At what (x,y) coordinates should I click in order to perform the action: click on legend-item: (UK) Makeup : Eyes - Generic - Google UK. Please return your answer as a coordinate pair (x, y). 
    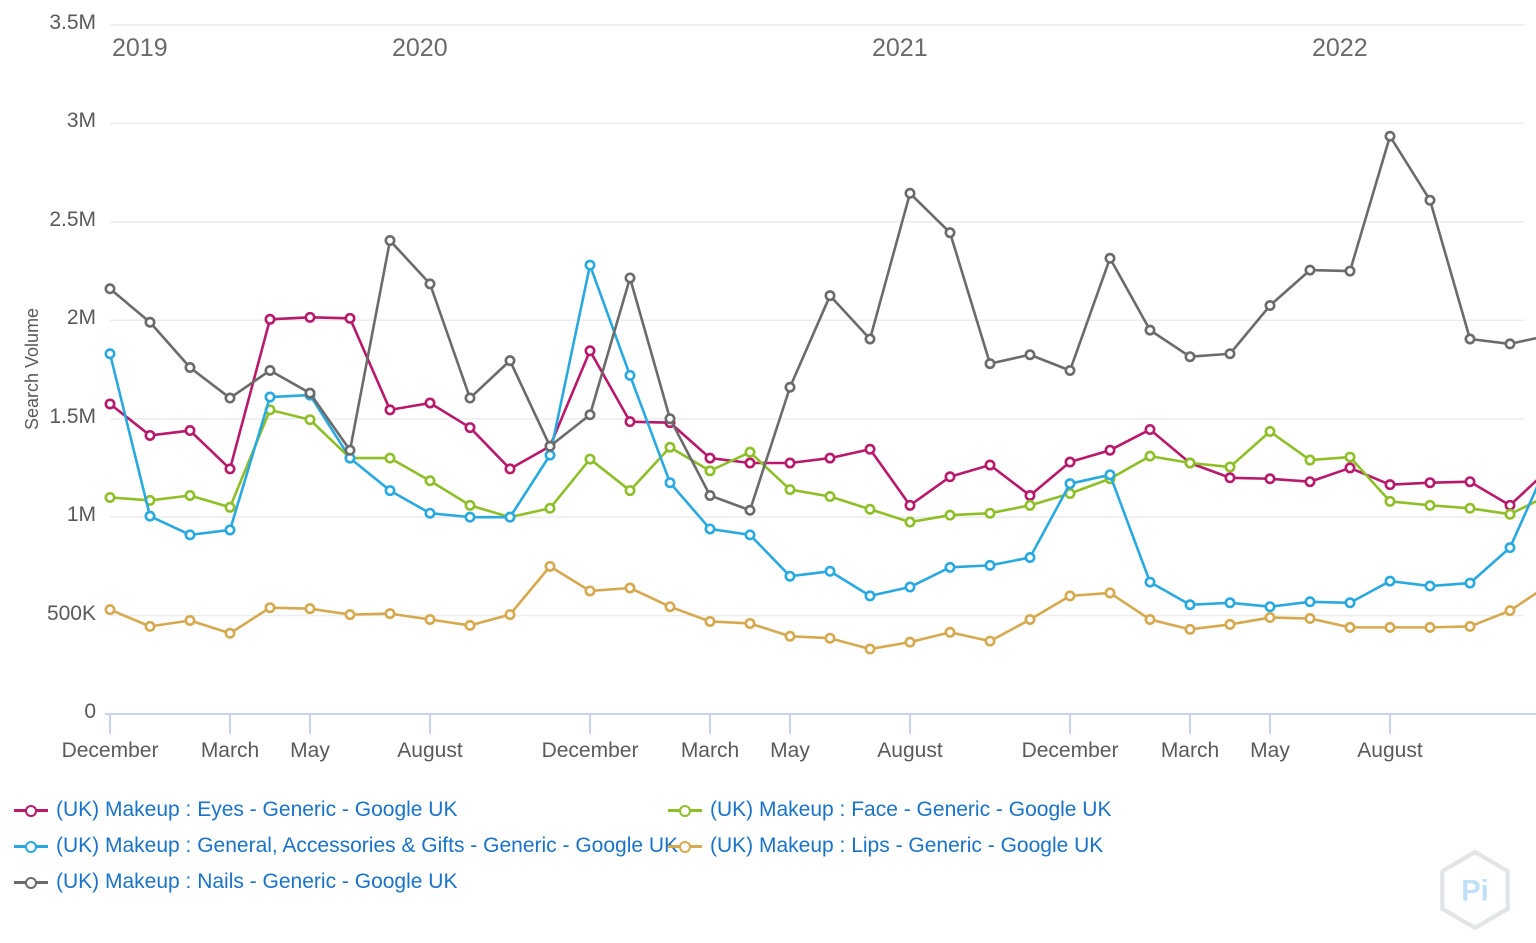
    Looking at the image, I should click on (235, 810).